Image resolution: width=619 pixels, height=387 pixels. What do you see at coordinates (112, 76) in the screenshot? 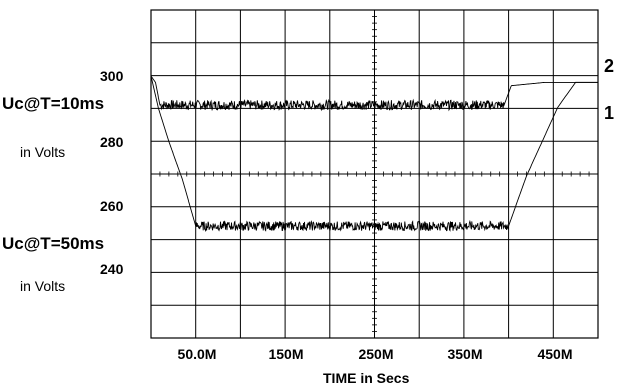
I see `y-tick-300: 300` at bounding box center [112, 76].